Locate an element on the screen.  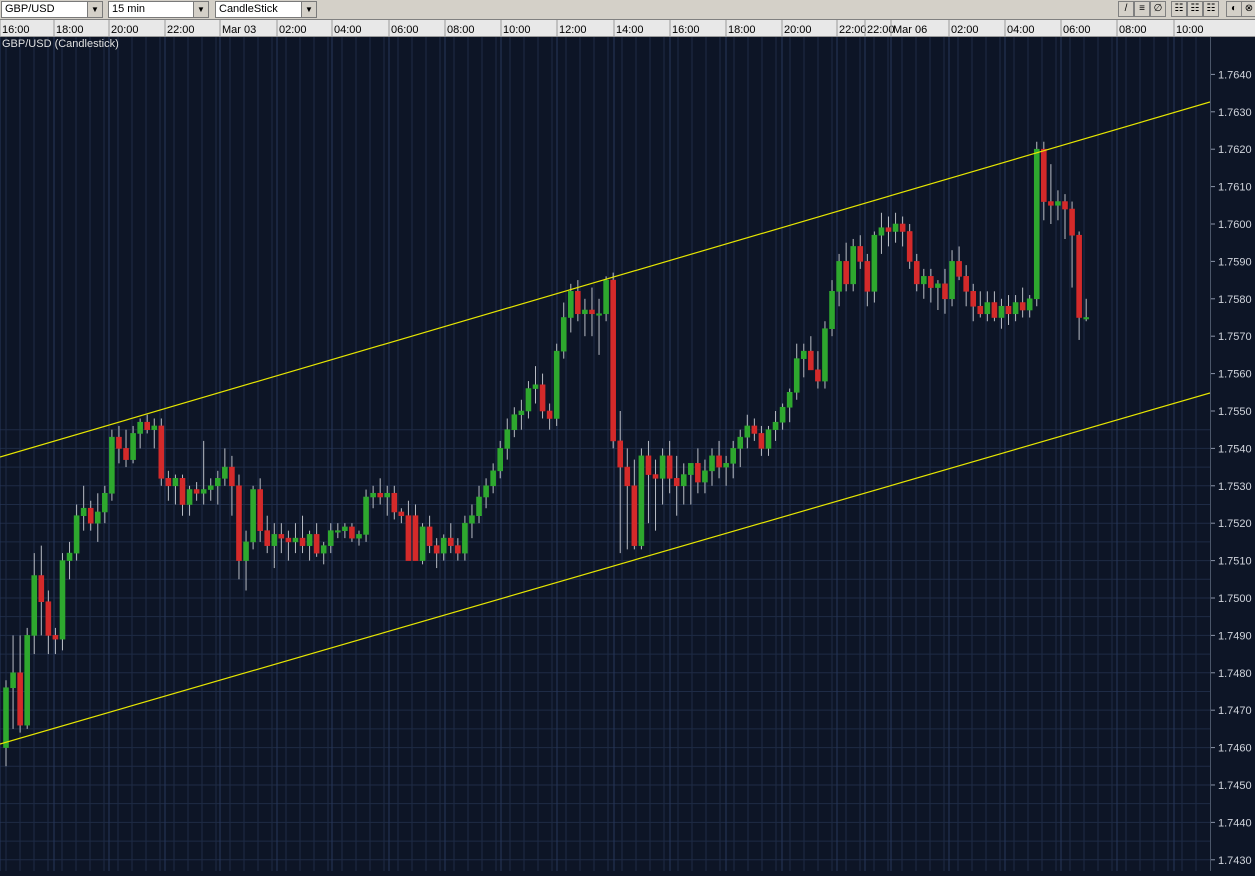
grid-small-icon: ☷ is located at coordinates (1179, 9).